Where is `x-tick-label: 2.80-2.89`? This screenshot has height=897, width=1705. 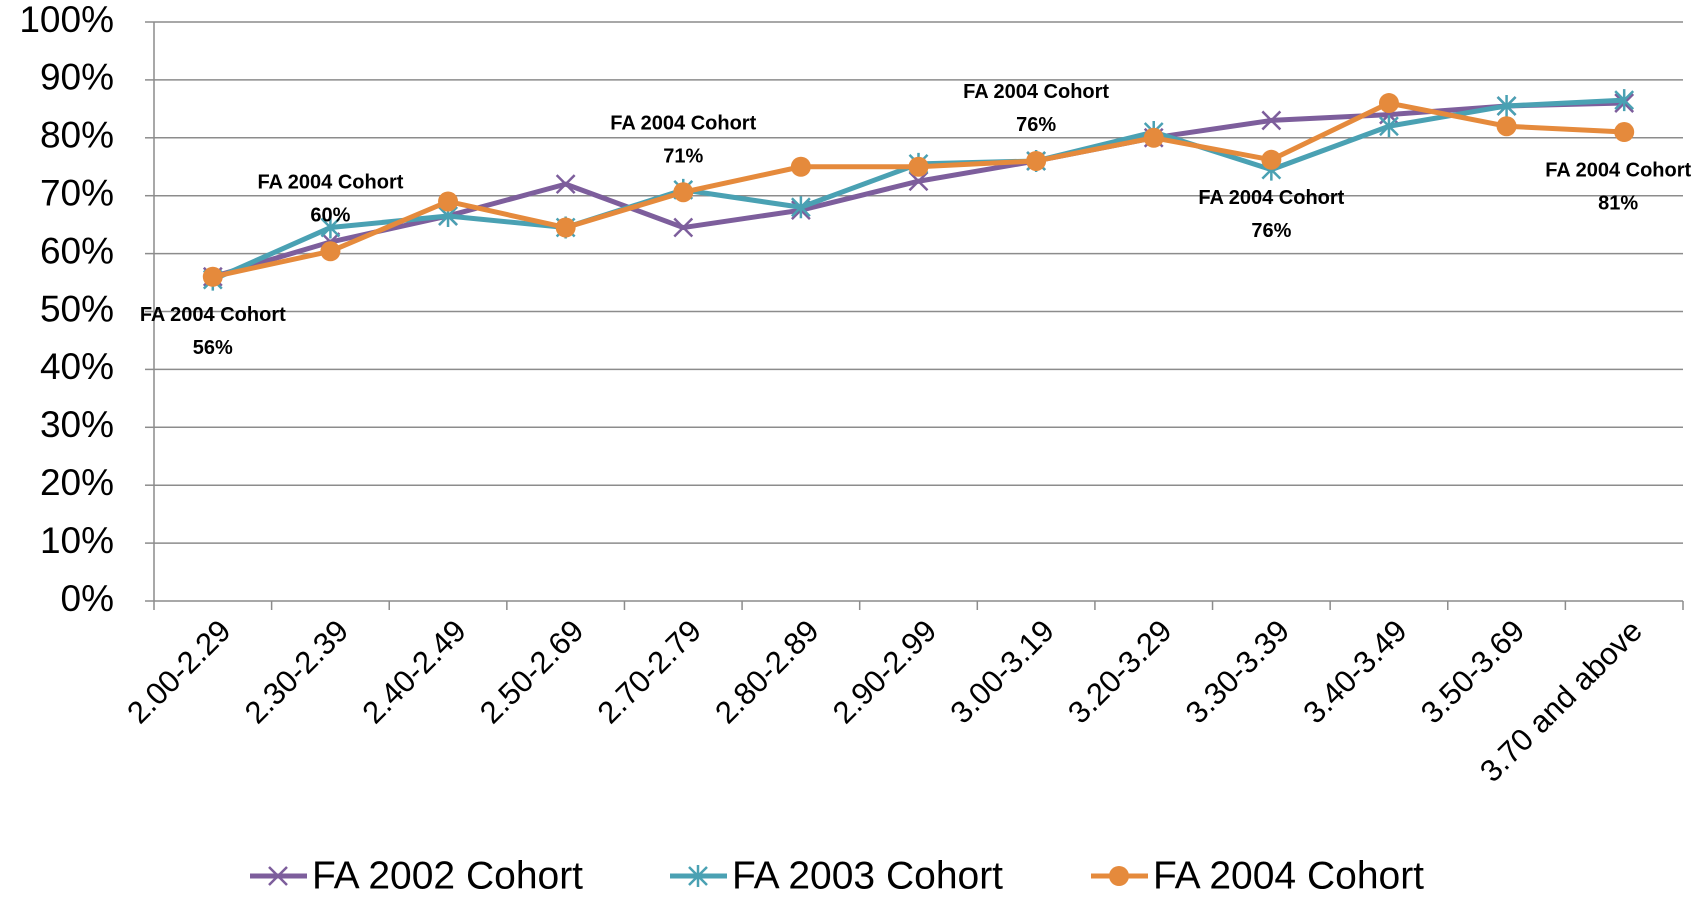
x-tick-label: 2.80-2.89 is located at coordinates (766, 671).